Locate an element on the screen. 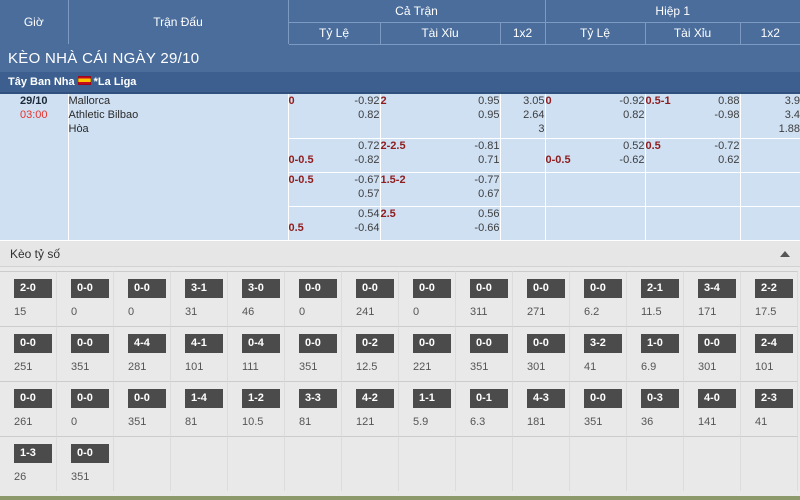 The width and height of the screenshot is (800, 500). score-tile: 2-0 15 is located at coordinates (28, 298).